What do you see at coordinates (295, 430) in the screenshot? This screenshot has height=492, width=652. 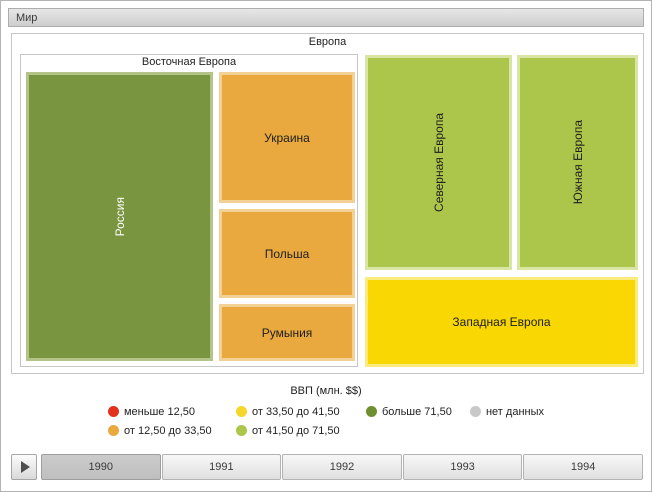 I see `legend-item-label: от 41,50 до 71,50` at bounding box center [295, 430].